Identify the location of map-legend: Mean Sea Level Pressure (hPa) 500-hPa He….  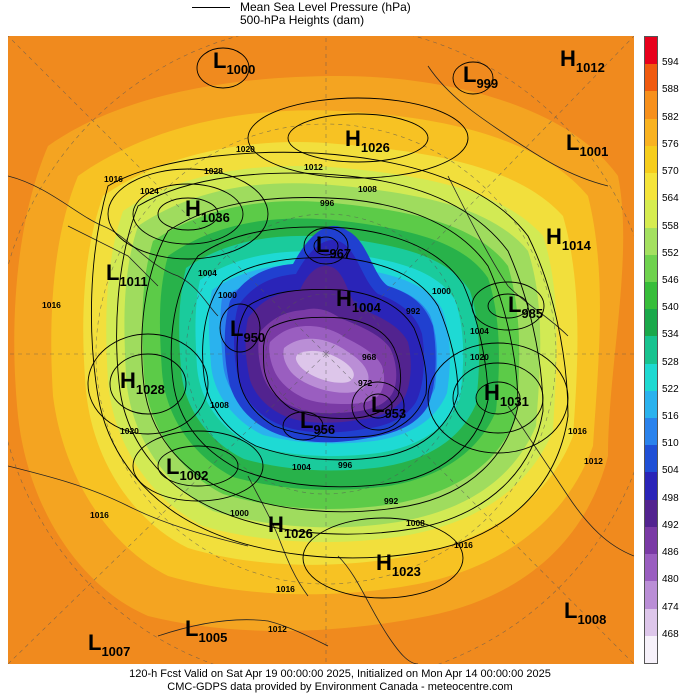
(340, 18).